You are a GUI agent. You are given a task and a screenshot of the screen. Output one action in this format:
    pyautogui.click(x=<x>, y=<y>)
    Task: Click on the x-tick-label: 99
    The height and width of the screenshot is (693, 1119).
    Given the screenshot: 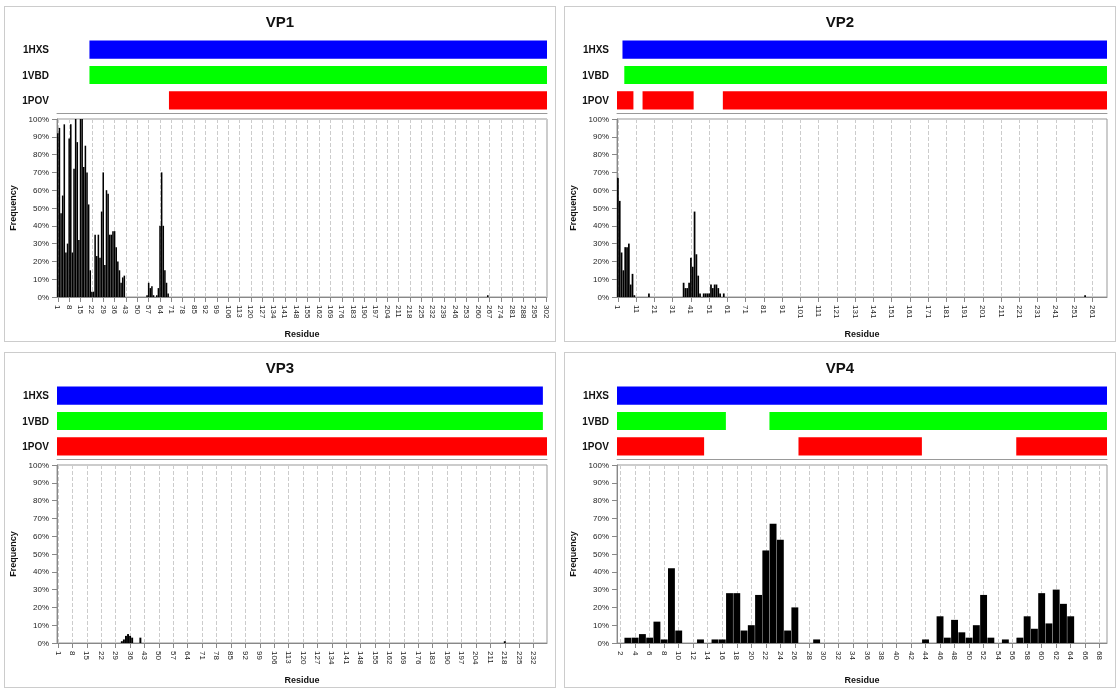 What is the action you would take?
    pyautogui.click(x=260, y=656)
    